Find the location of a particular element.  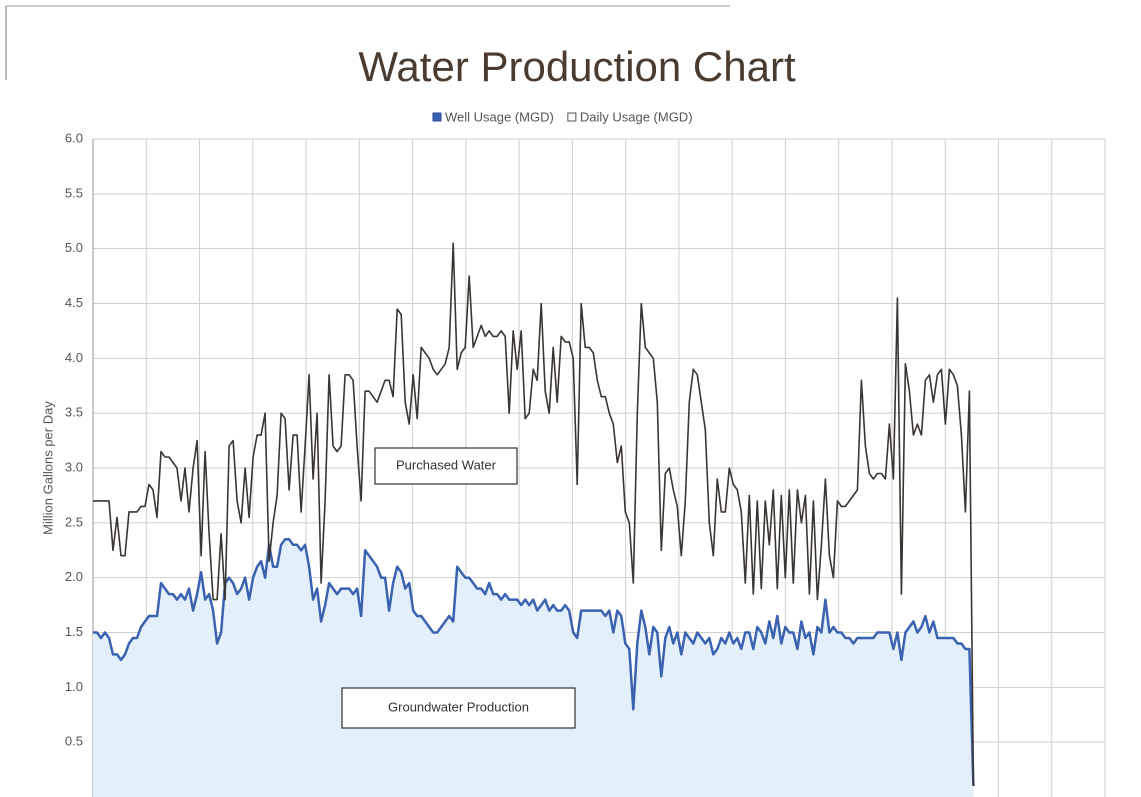

annotation-text: Purchased Water is located at coordinates (446, 464).